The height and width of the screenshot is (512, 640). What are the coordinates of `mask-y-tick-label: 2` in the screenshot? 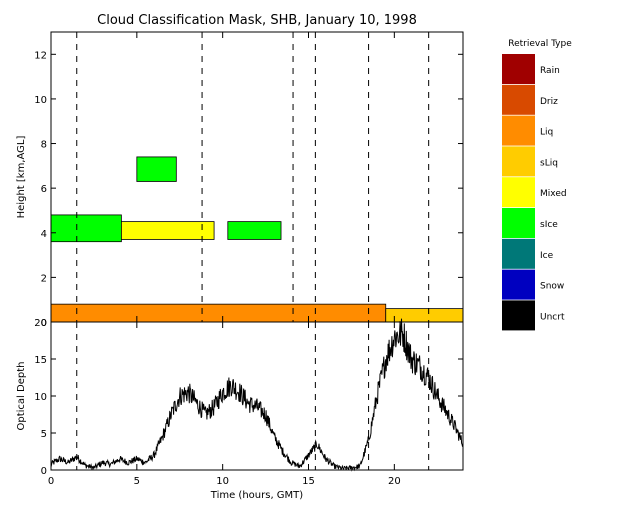 It's located at (44, 278).